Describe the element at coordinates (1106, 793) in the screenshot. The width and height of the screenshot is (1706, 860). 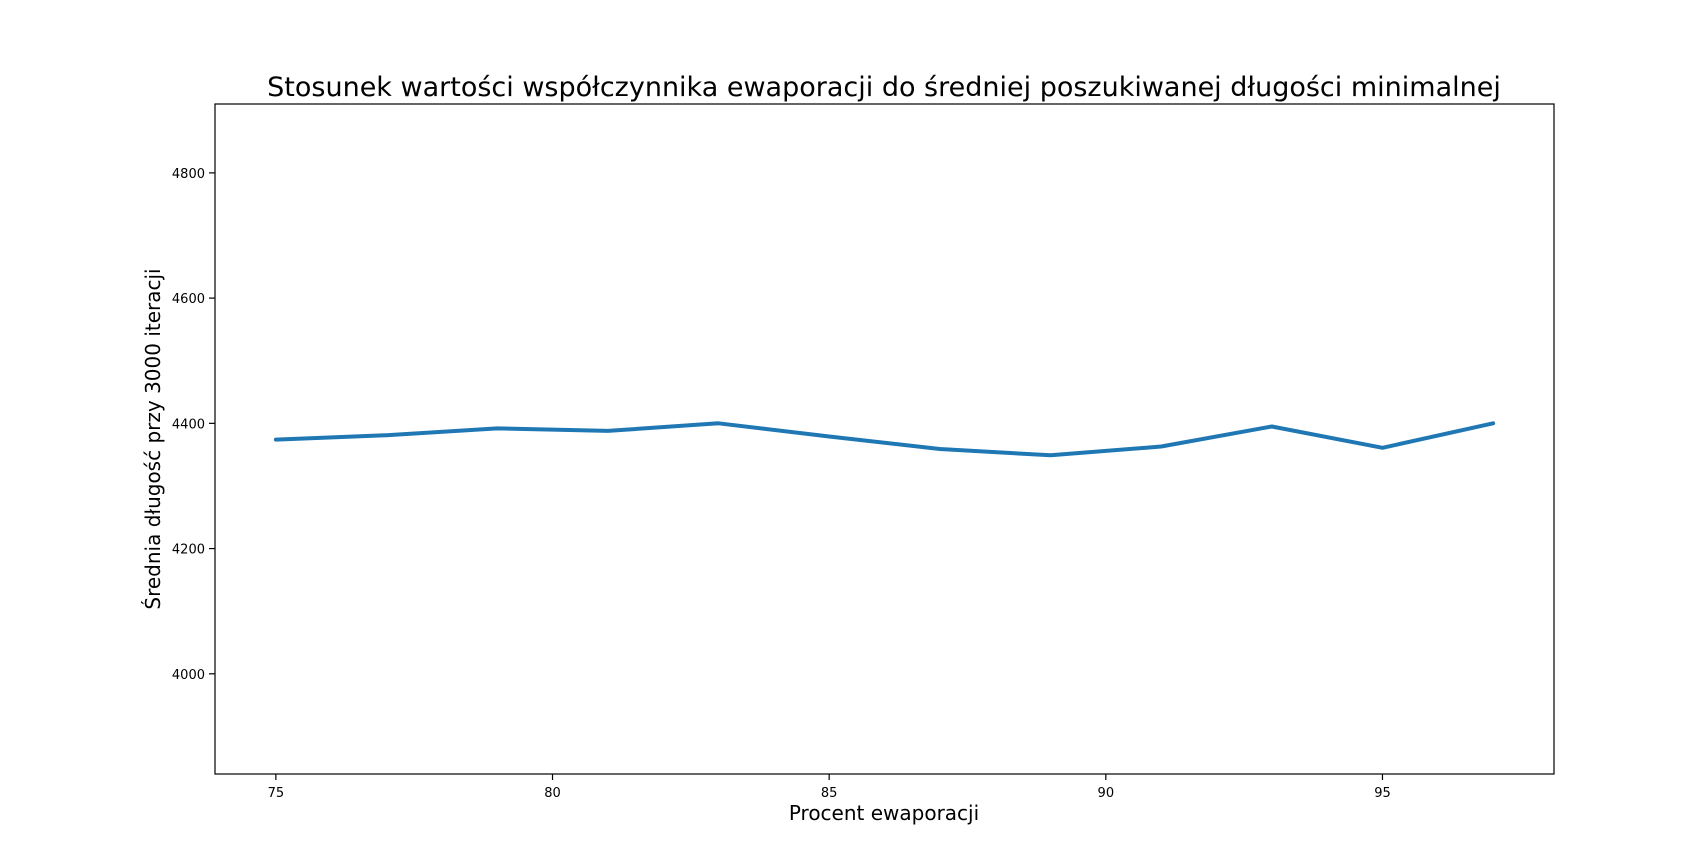
I see `x-tick-label: 90` at that location.